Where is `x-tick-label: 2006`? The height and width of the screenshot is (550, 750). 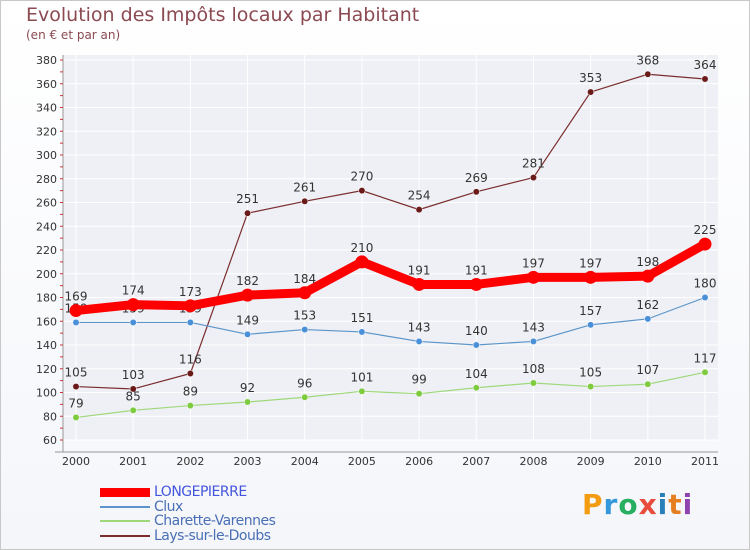 x-tick-label: 2006 is located at coordinates (419, 461).